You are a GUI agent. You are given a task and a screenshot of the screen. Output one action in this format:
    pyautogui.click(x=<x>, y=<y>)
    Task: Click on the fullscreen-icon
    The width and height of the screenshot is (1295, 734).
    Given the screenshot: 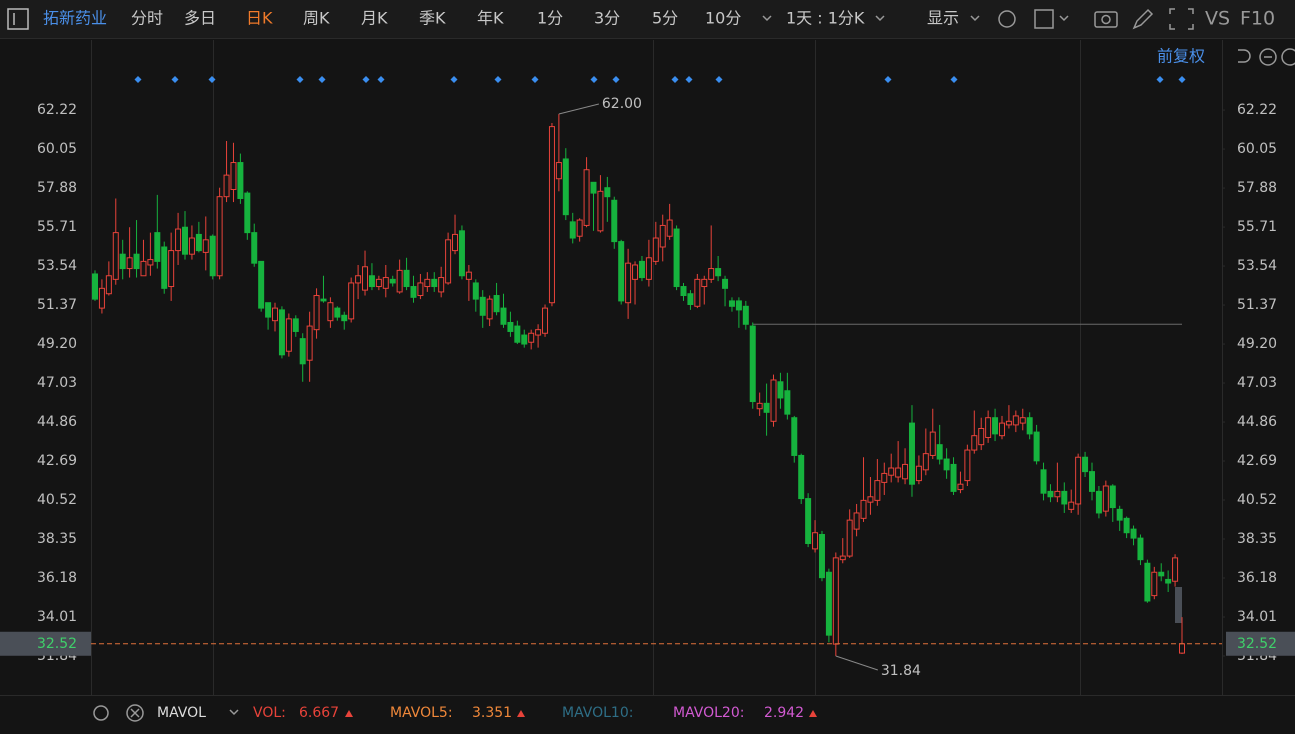 What is the action you would take?
    pyautogui.click(x=1181, y=19)
    